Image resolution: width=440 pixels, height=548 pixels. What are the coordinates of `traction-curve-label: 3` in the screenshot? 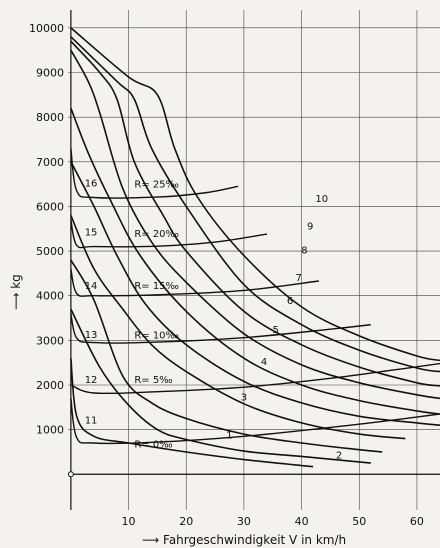 It's located at (244, 398).